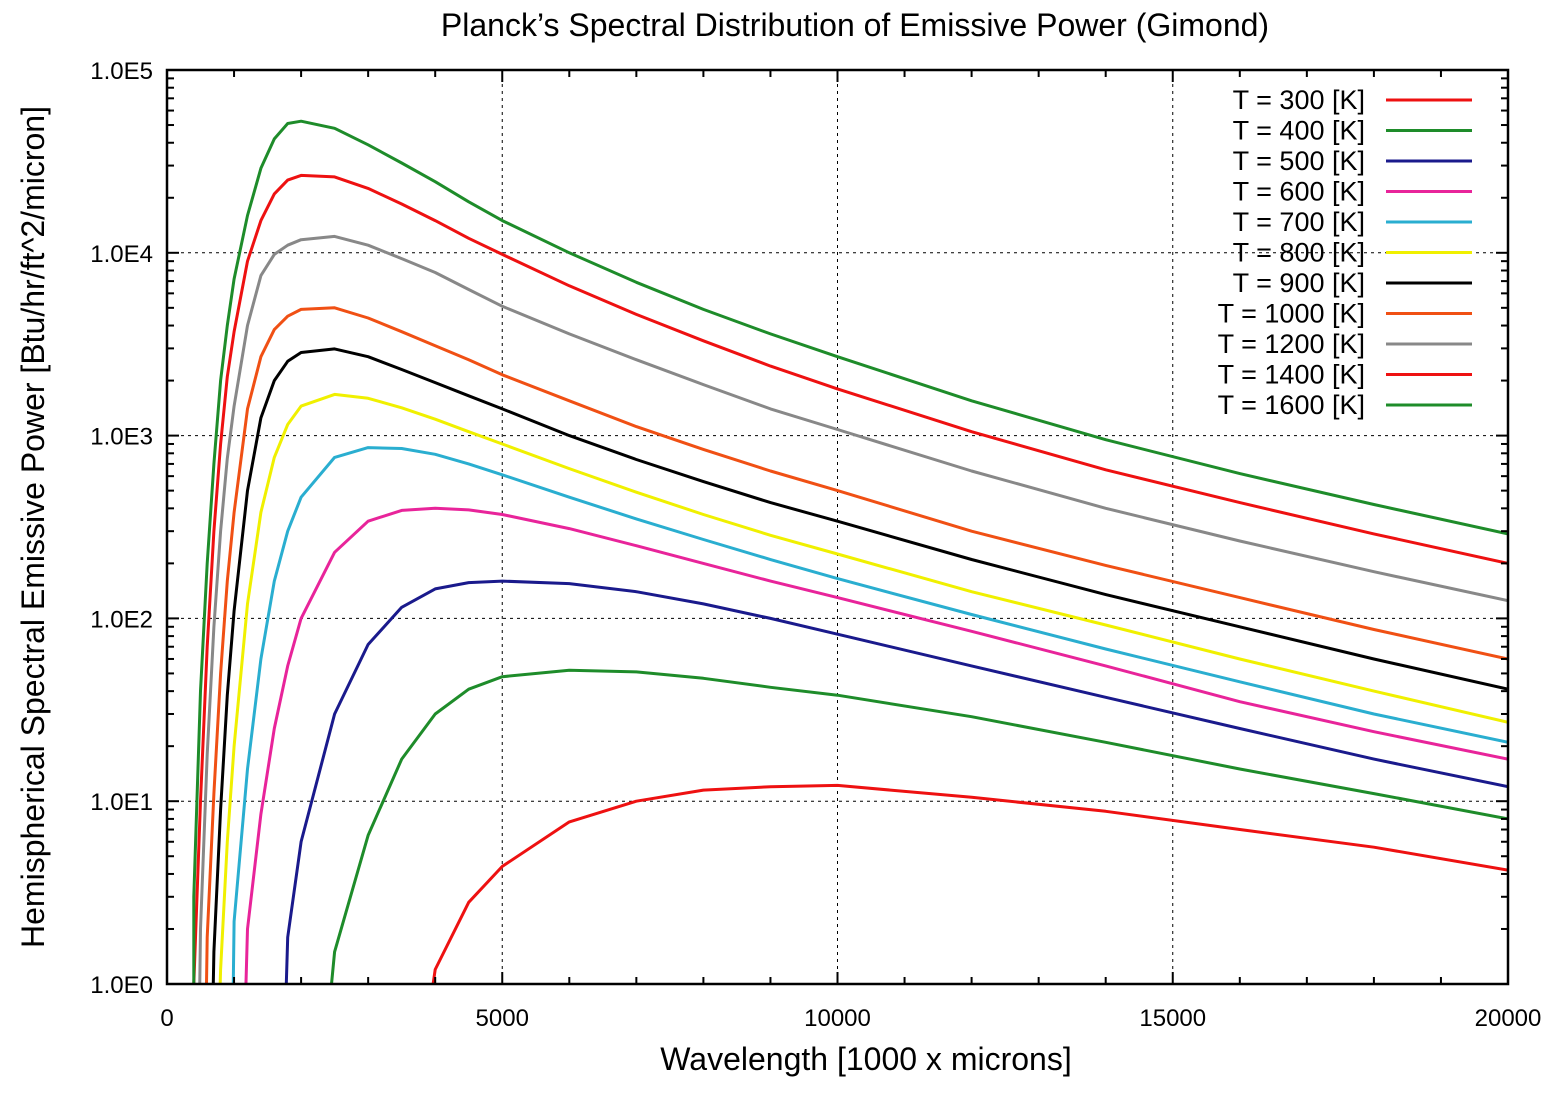 The height and width of the screenshot is (1104, 1559). Describe the element at coordinates (1291, 405) in the screenshot. I see `legend-label-10: T = 1600 [K]` at that location.